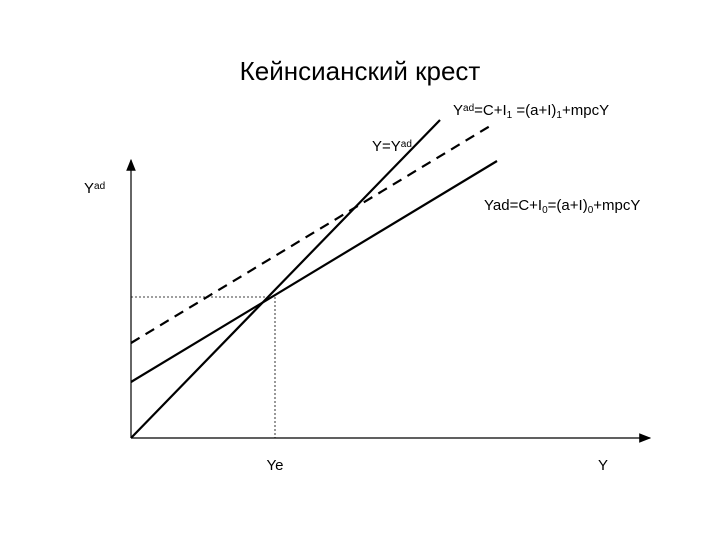 The height and width of the screenshot is (540, 720). I want to click on y-axis-label: Yad, so click(94, 188).